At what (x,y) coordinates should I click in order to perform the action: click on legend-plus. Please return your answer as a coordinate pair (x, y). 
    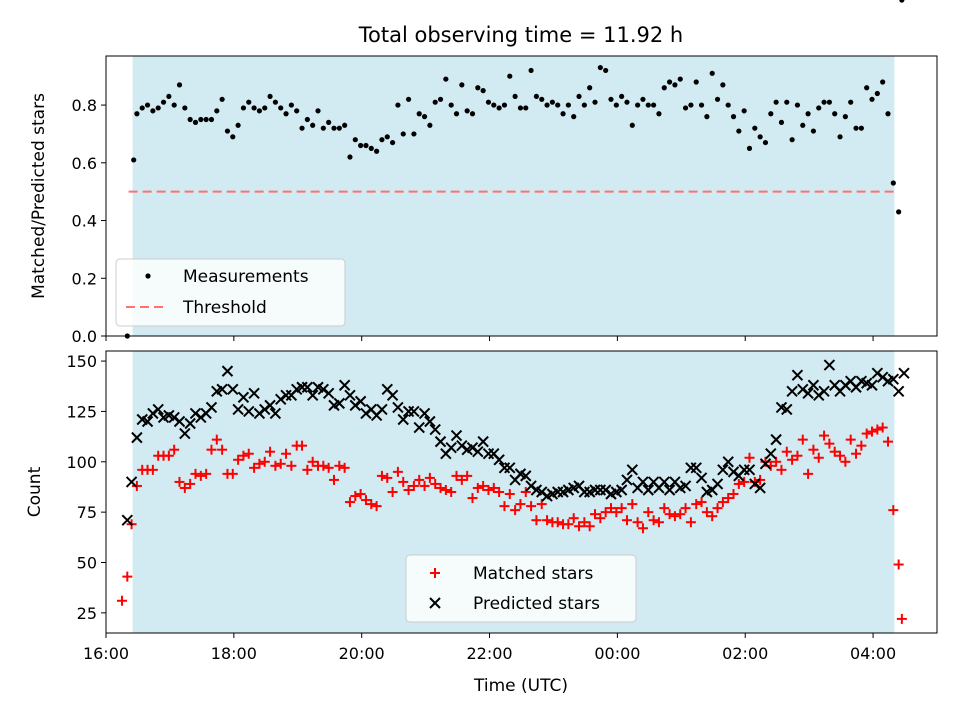
    Looking at the image, I should click on (435, 573).